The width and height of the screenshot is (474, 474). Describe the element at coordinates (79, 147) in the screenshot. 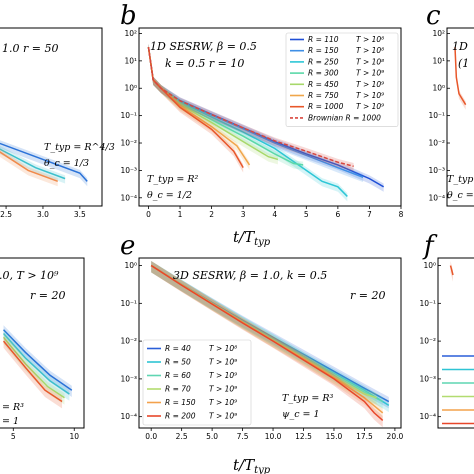

I see `panel-a-law: T_typ = R^4/3` at that location.